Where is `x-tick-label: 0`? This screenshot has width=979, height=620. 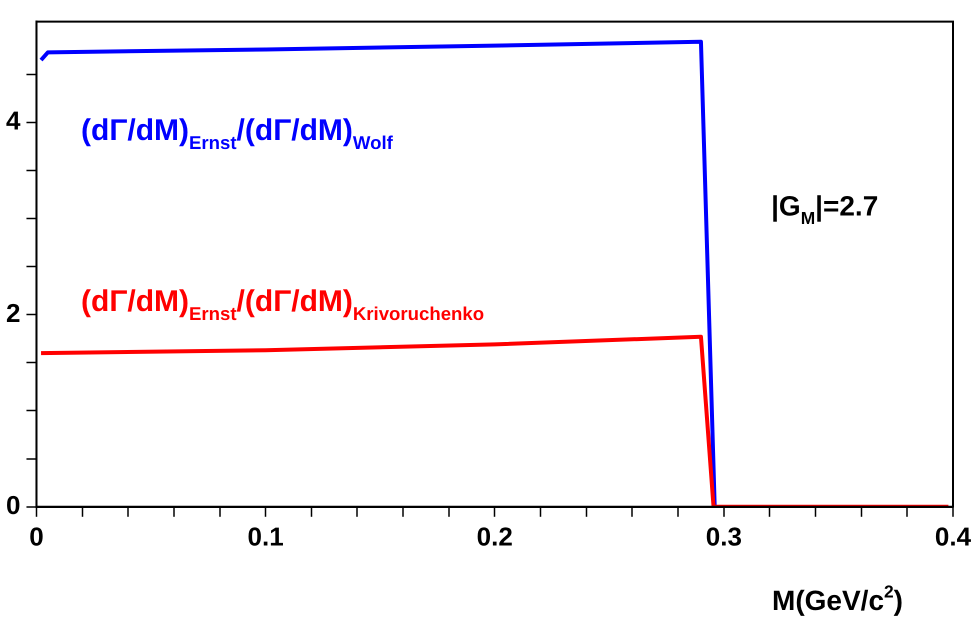
x-tick-label: 0 is located at coordinates (36, 537).